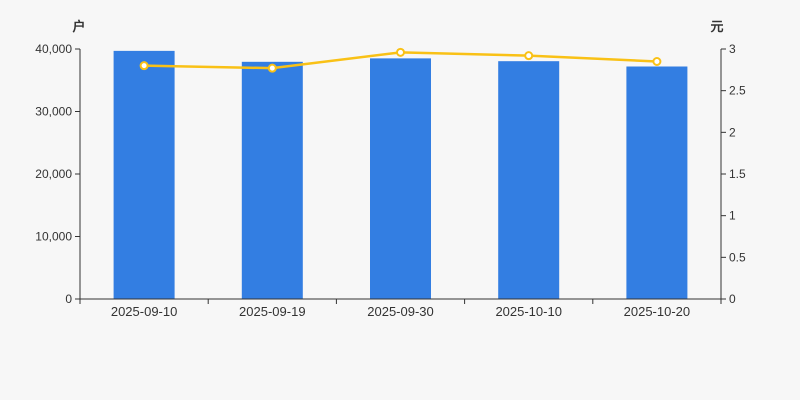  What do you see at coordinates (737, 257) in the screenshot?
I see `right-axis-tick-label: 0.5` at bounding box center [737, 257].